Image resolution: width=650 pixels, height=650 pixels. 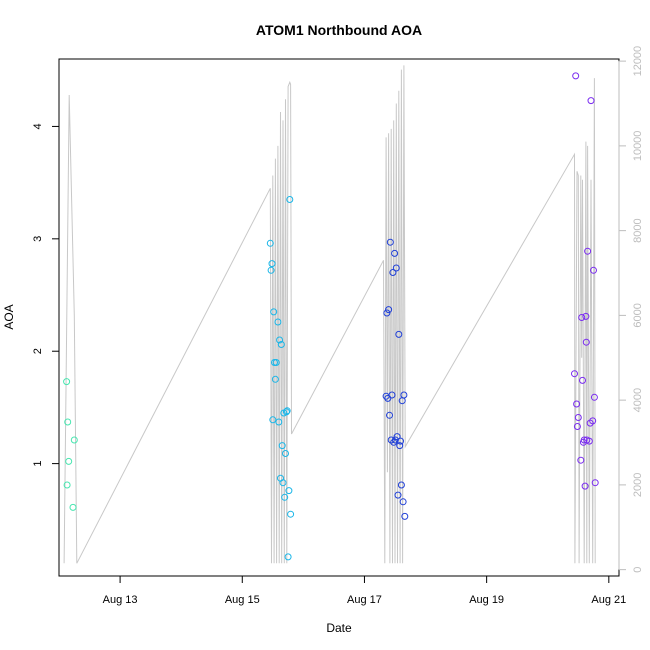 What do you see at coordinates (38, 239) in the screenshot?
I see `y-left-tick-label: 3` at bounding box center [38, 239].